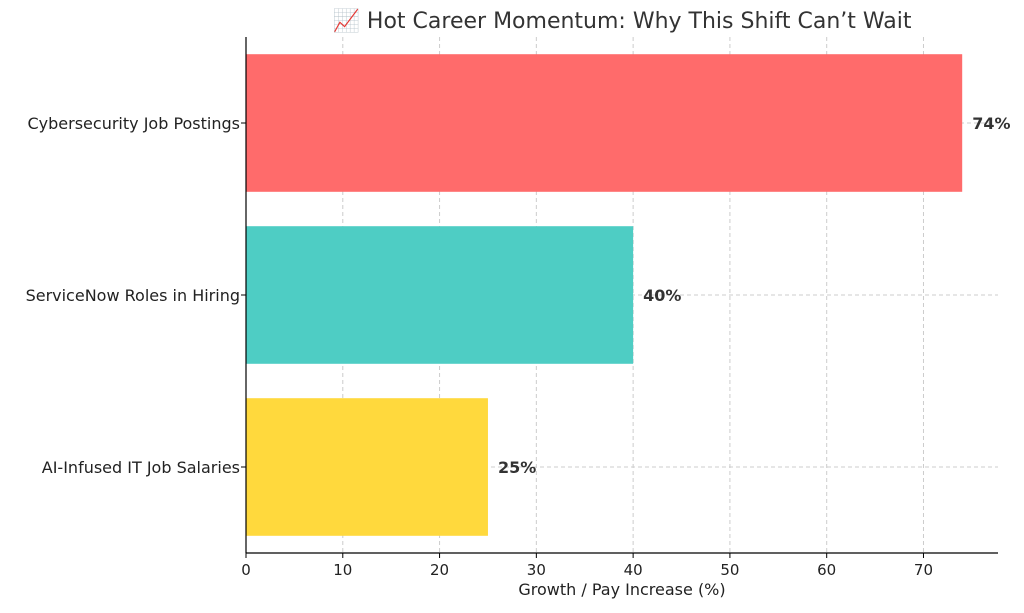 The width and height of the screenshot is (1024, 613). What do you see at coordinates (826, 570) in the screenshot?
I see `x-tick-label: 60` at bounding box center [826, 570].